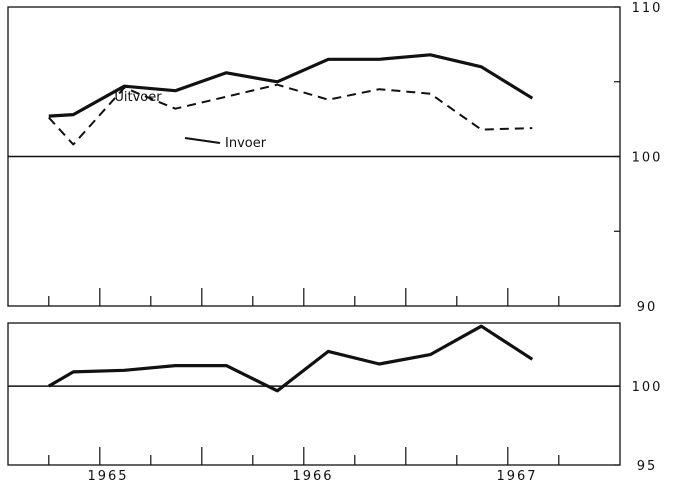  I want to click on invoer-leader-line, so click(202, 140).